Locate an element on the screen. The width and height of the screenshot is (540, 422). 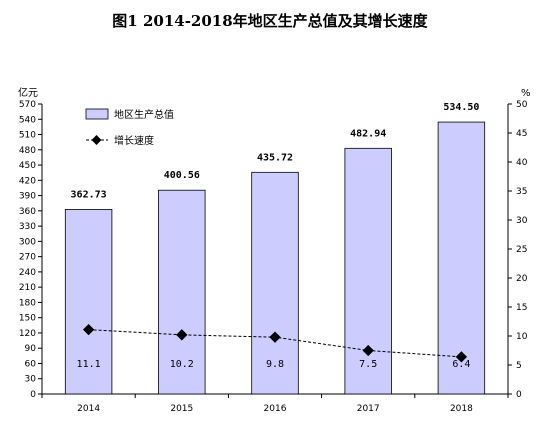
growth-value-label: 6.4 is located at coordinates (461, 364).